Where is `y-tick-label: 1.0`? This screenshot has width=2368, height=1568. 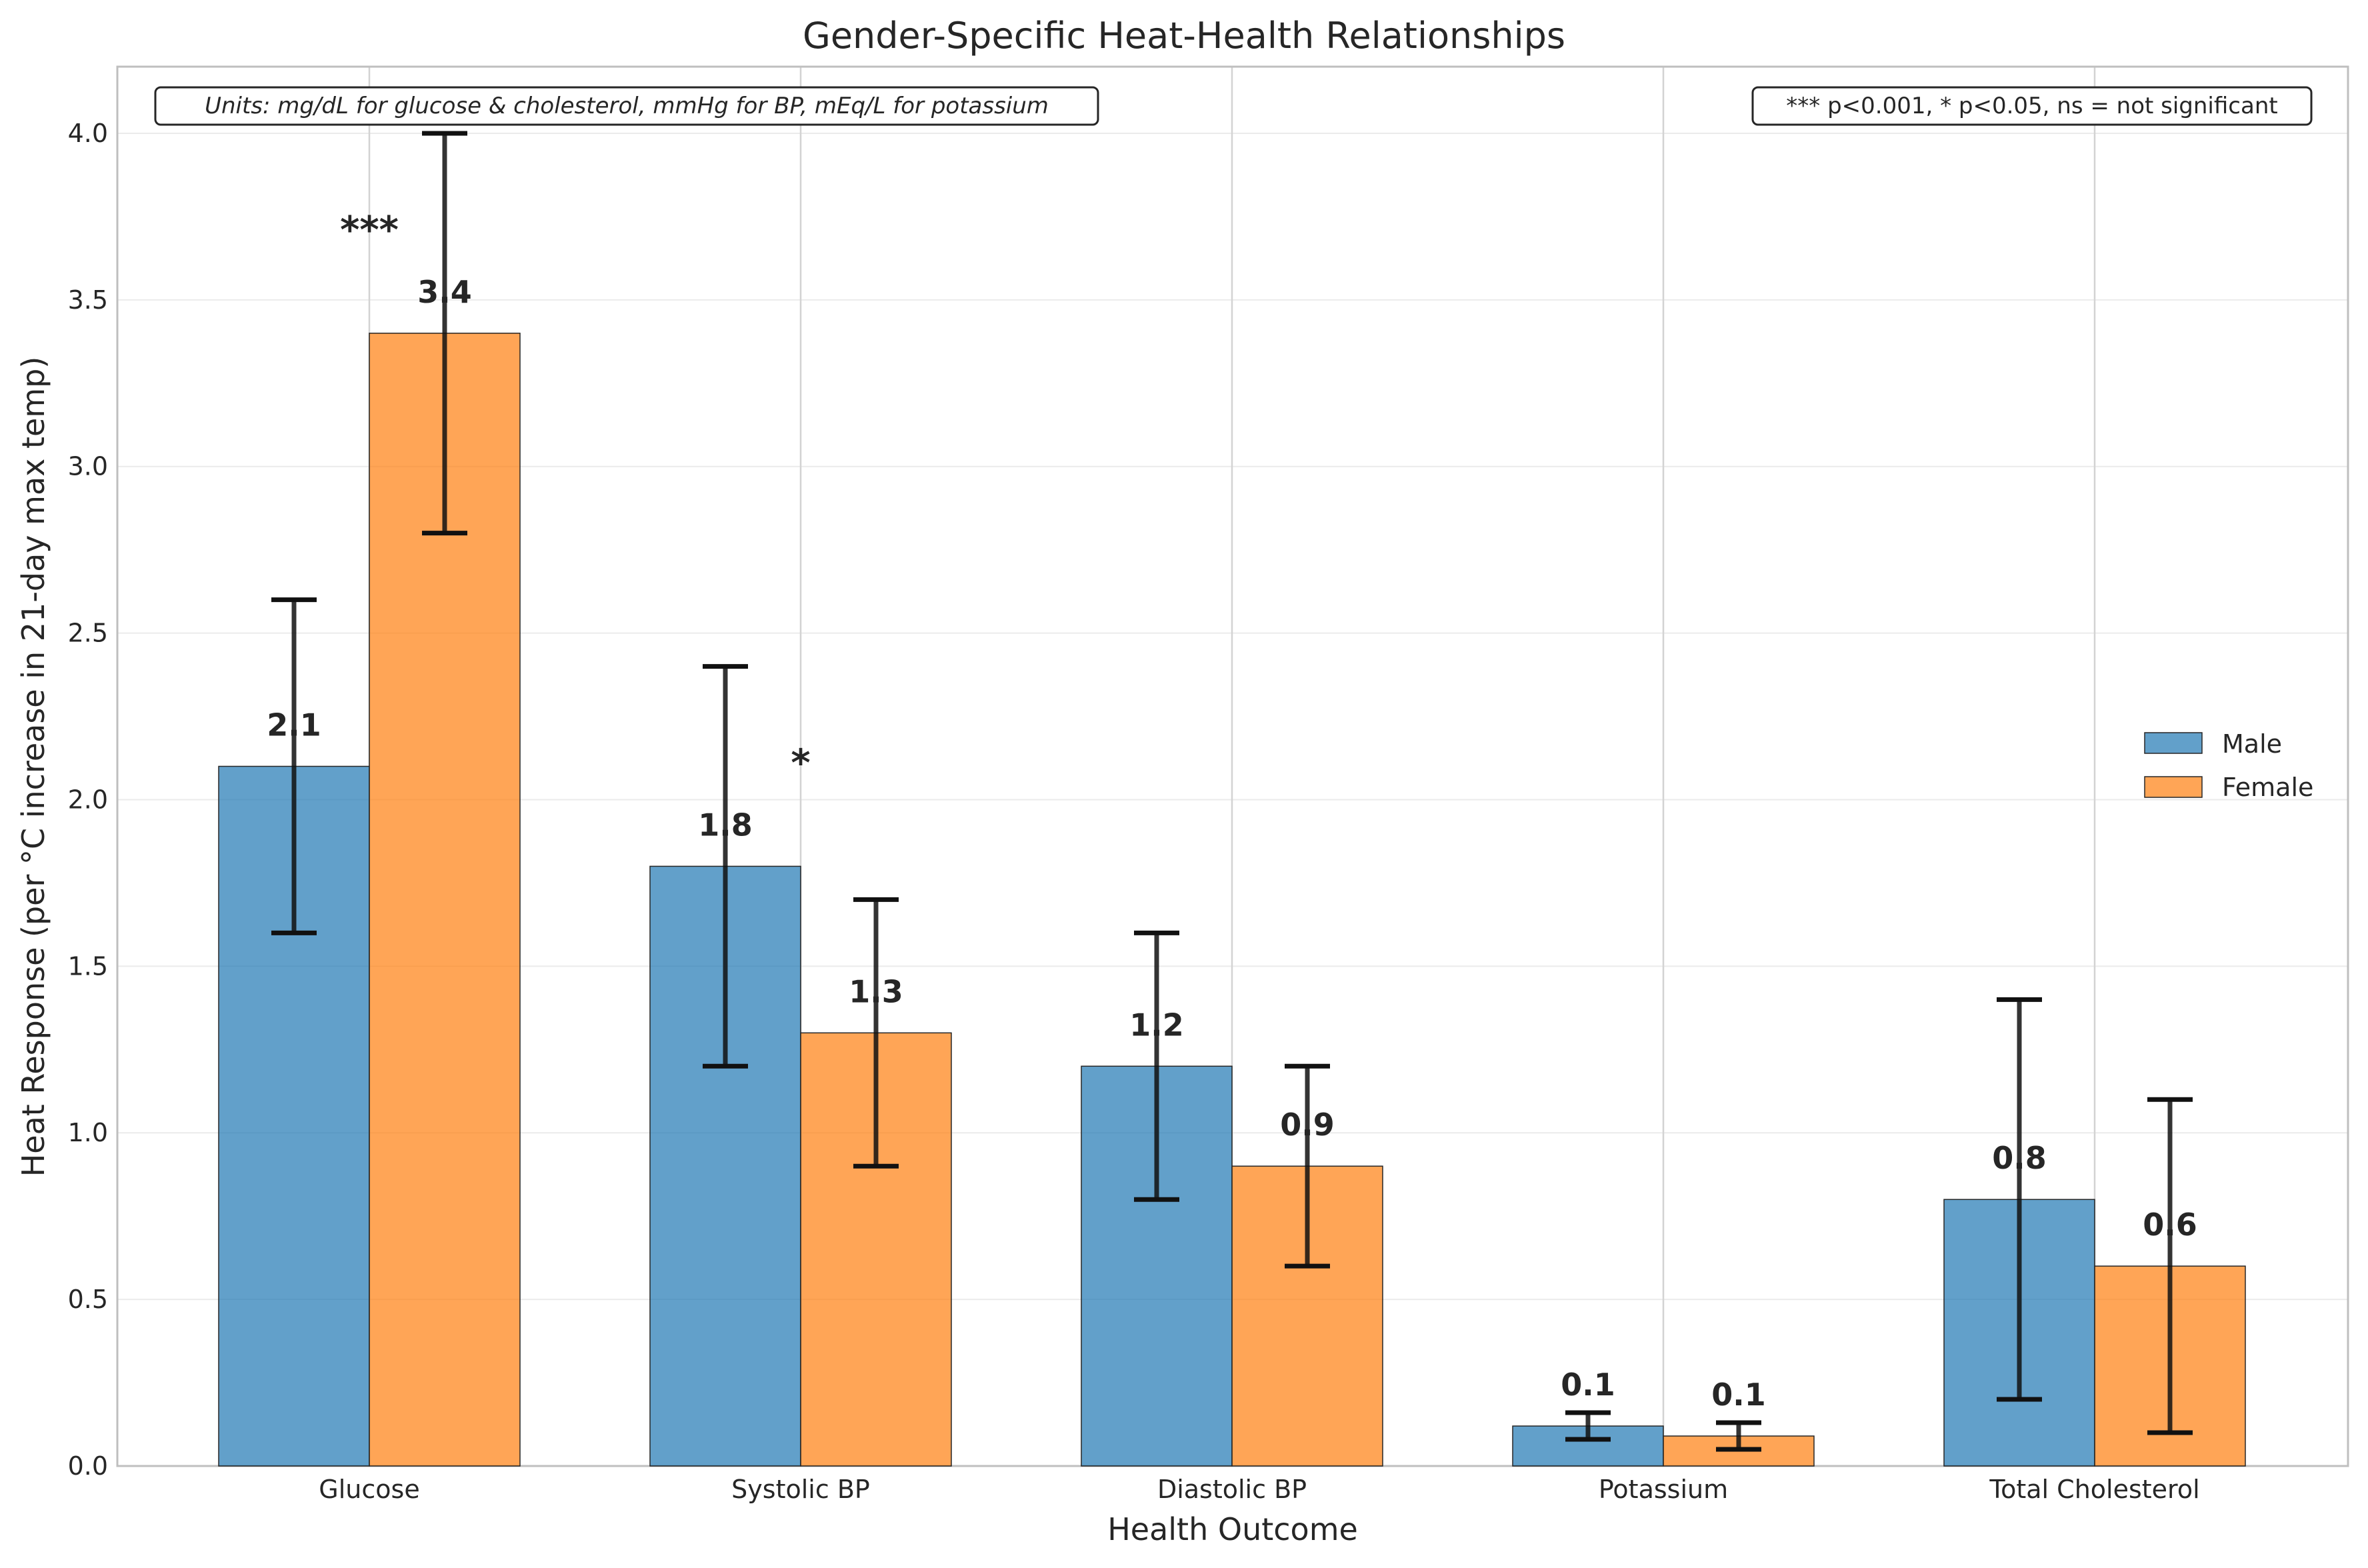 y-tick-label: 1.0 is located at coordinates (88, 1132).